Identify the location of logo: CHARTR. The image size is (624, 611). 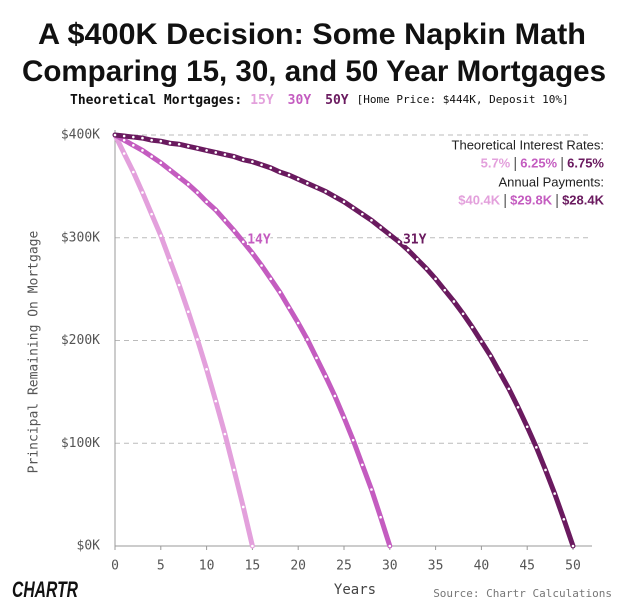
(45, 589).